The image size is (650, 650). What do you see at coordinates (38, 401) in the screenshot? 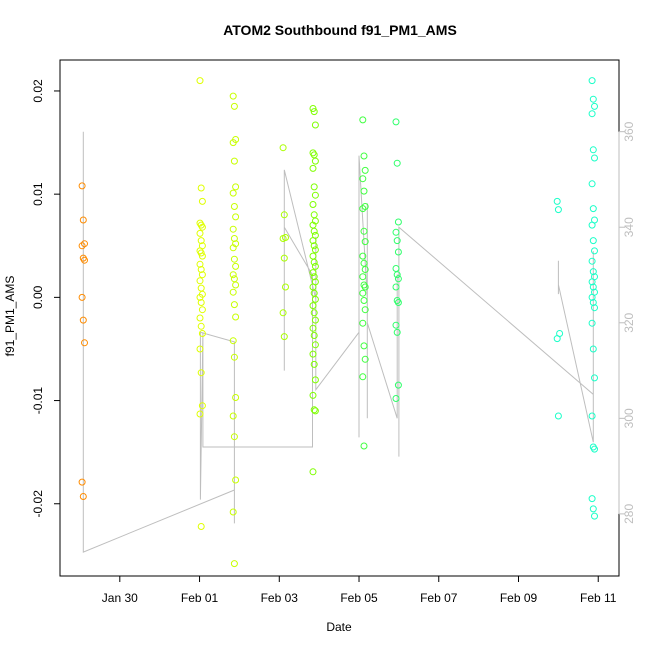
I see `y-tick-label: -0.01` at bounding box center [38, 401].